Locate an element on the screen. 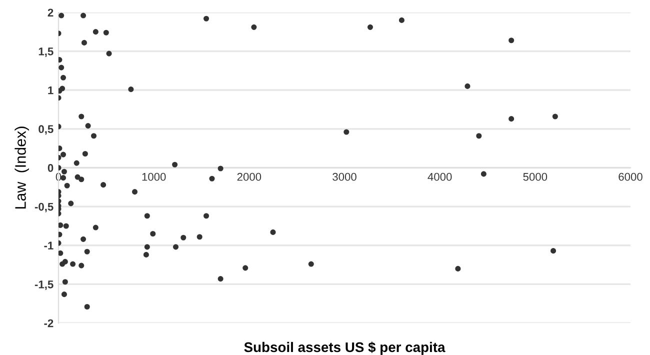 The width and height of the screenshot is (650, 355). y-tick-label: -1,5 is located at coordinates (44, 285).